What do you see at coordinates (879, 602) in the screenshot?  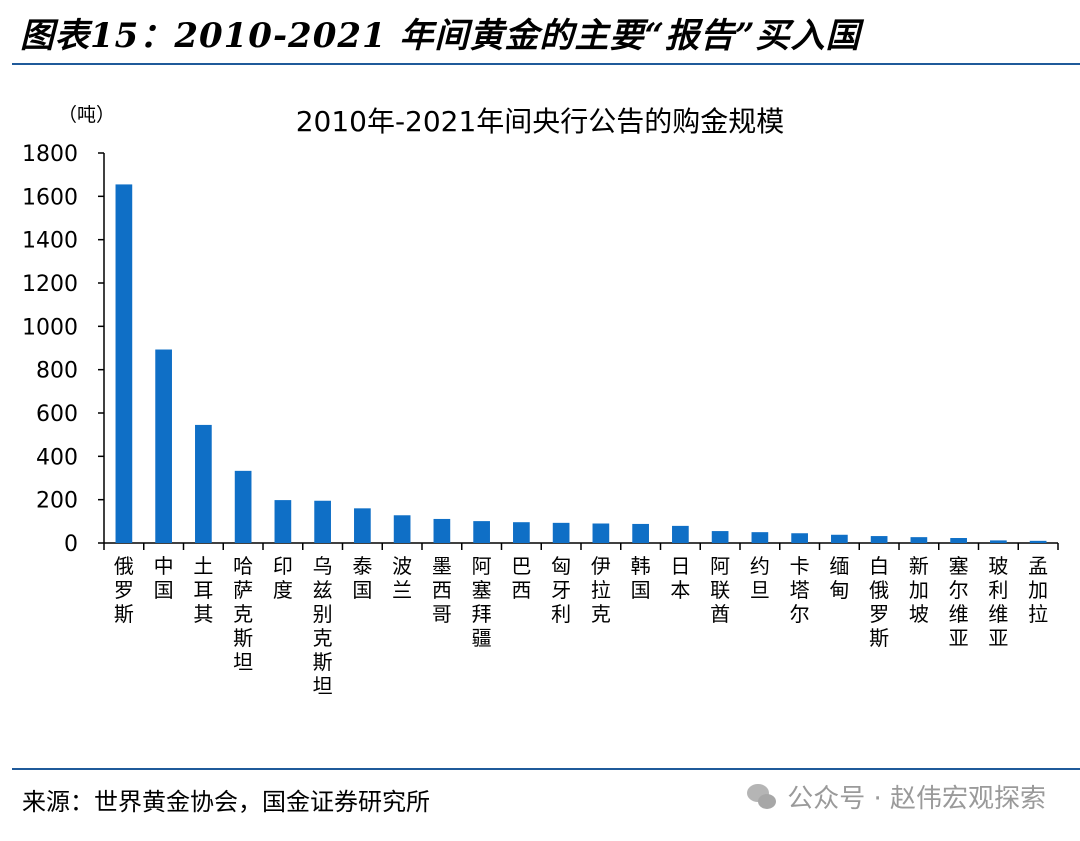 I see `x-category-label: 白俄罗斯` at bounding box center [879, 602].